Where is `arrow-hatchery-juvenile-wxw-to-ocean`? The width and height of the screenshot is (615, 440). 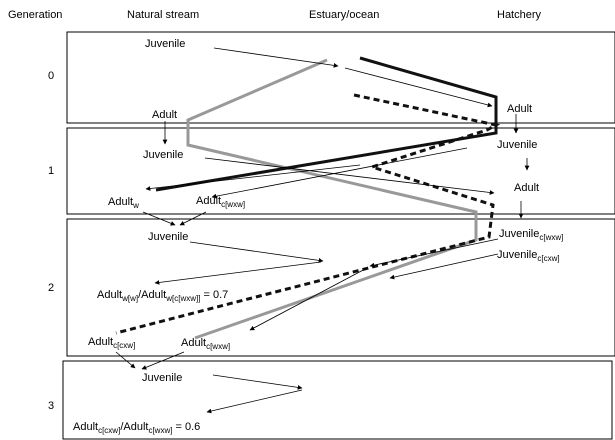
arrow-hatchery-juvenile-wxw-to-ocean is located at coordinates (434, 253).